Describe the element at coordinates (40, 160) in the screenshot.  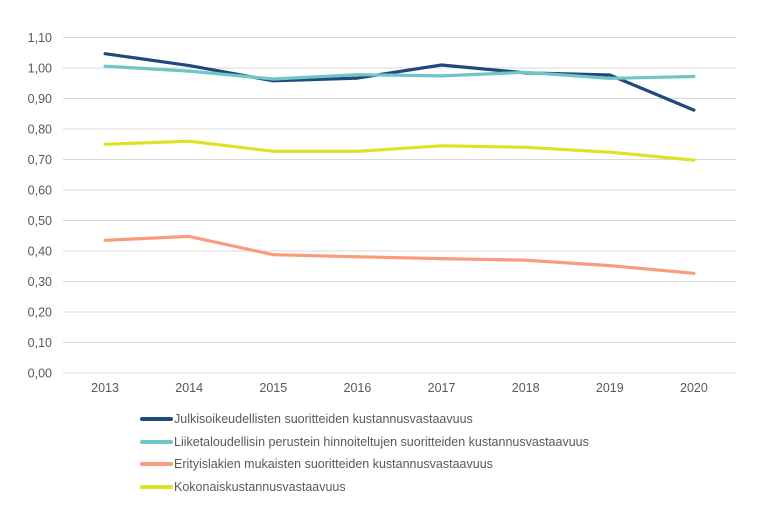
I see `y-tick-label: 0,70` at that location.